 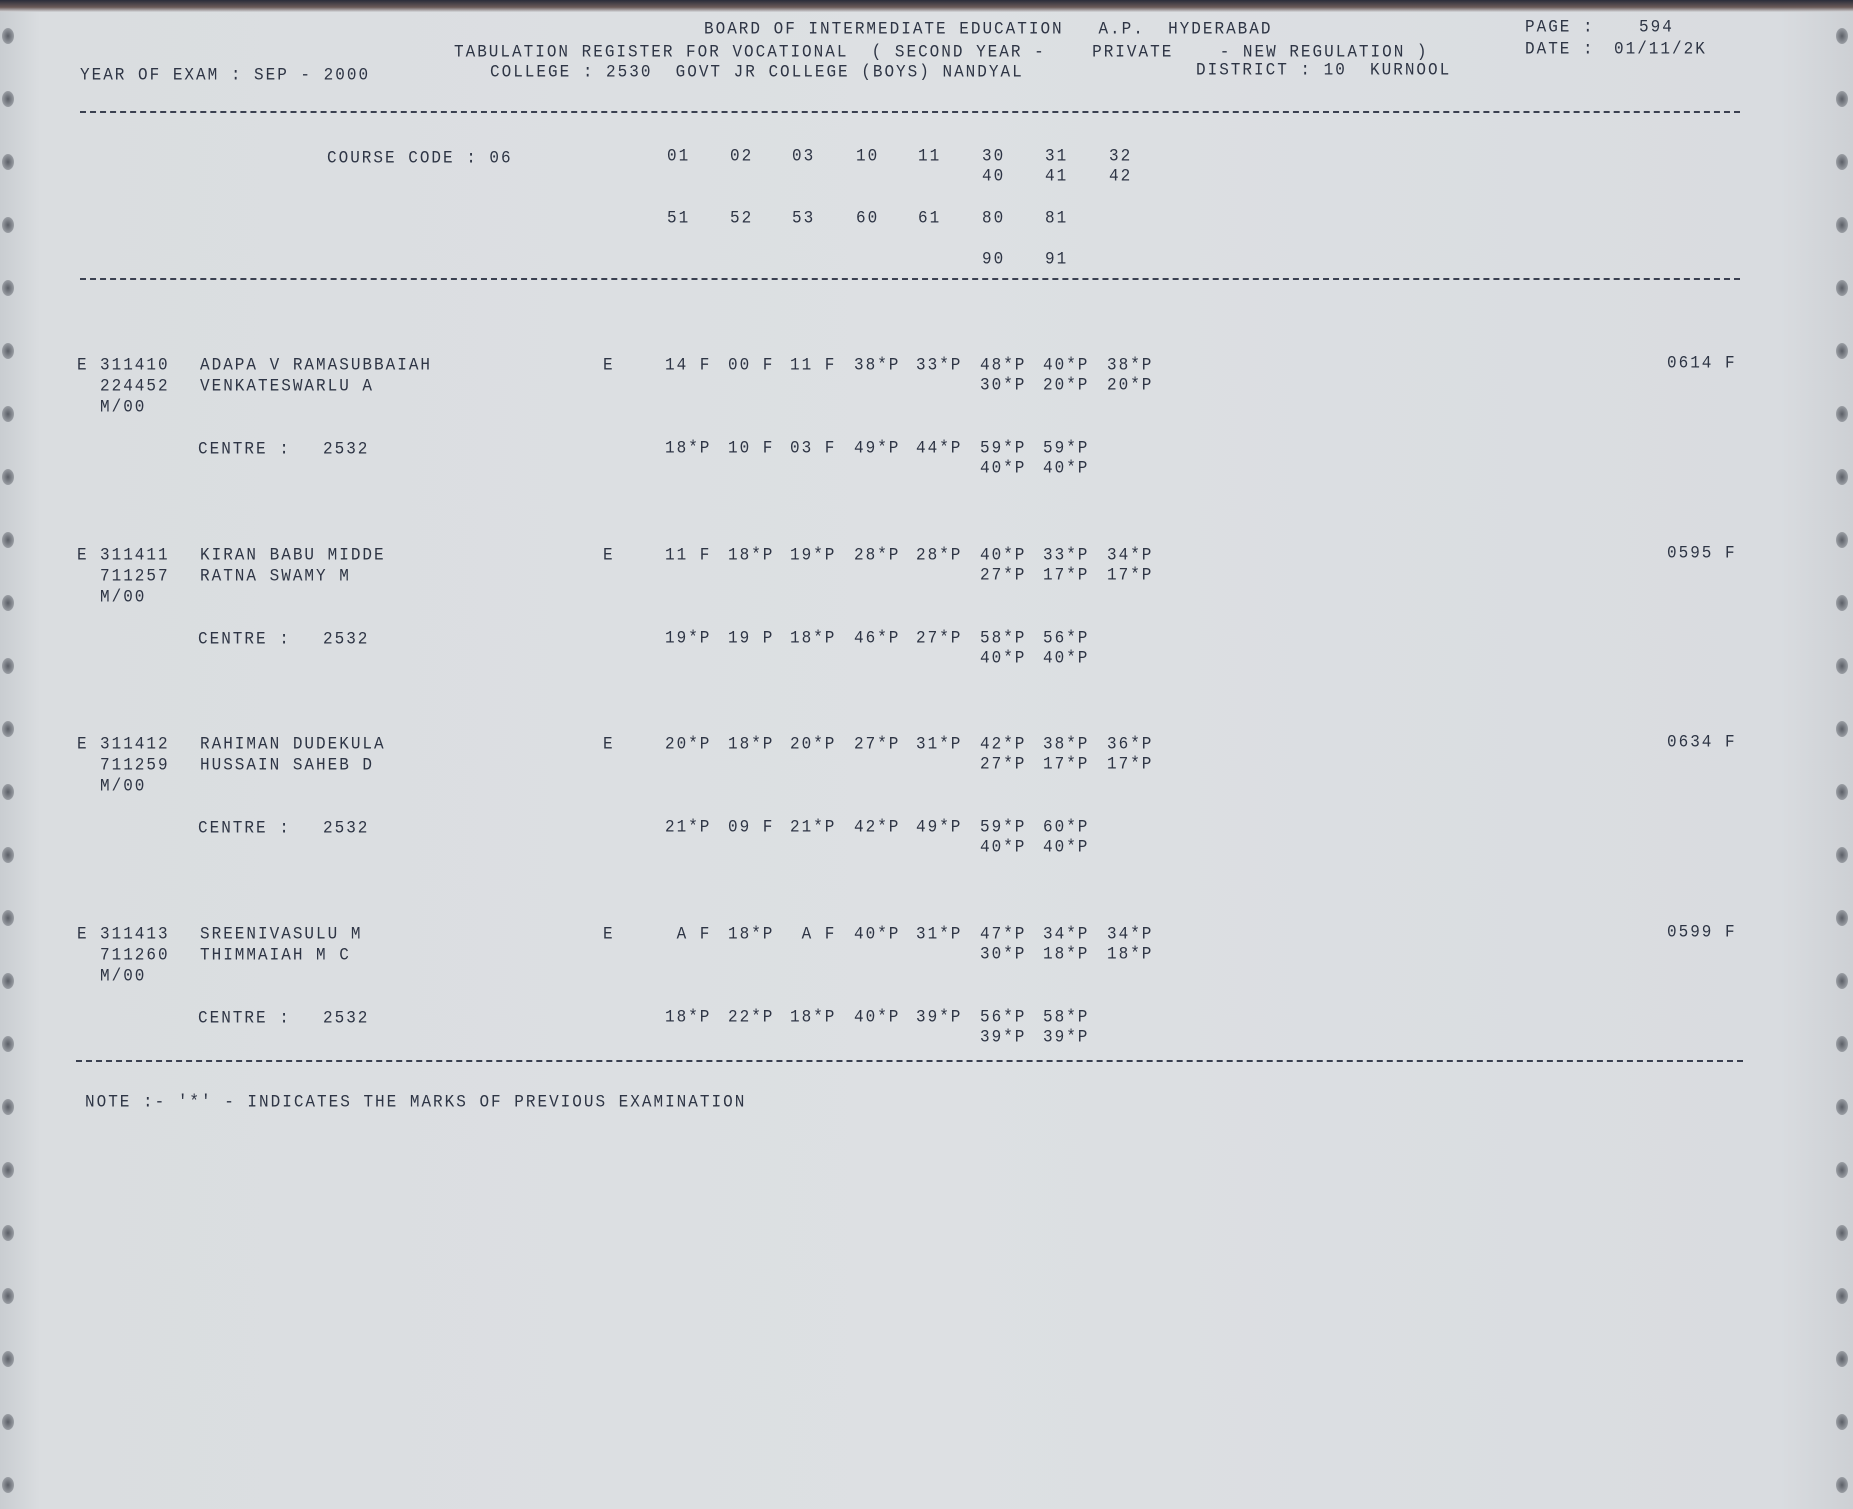 I want to click on subject-mark: 19*P, so click(x=688, y=637).